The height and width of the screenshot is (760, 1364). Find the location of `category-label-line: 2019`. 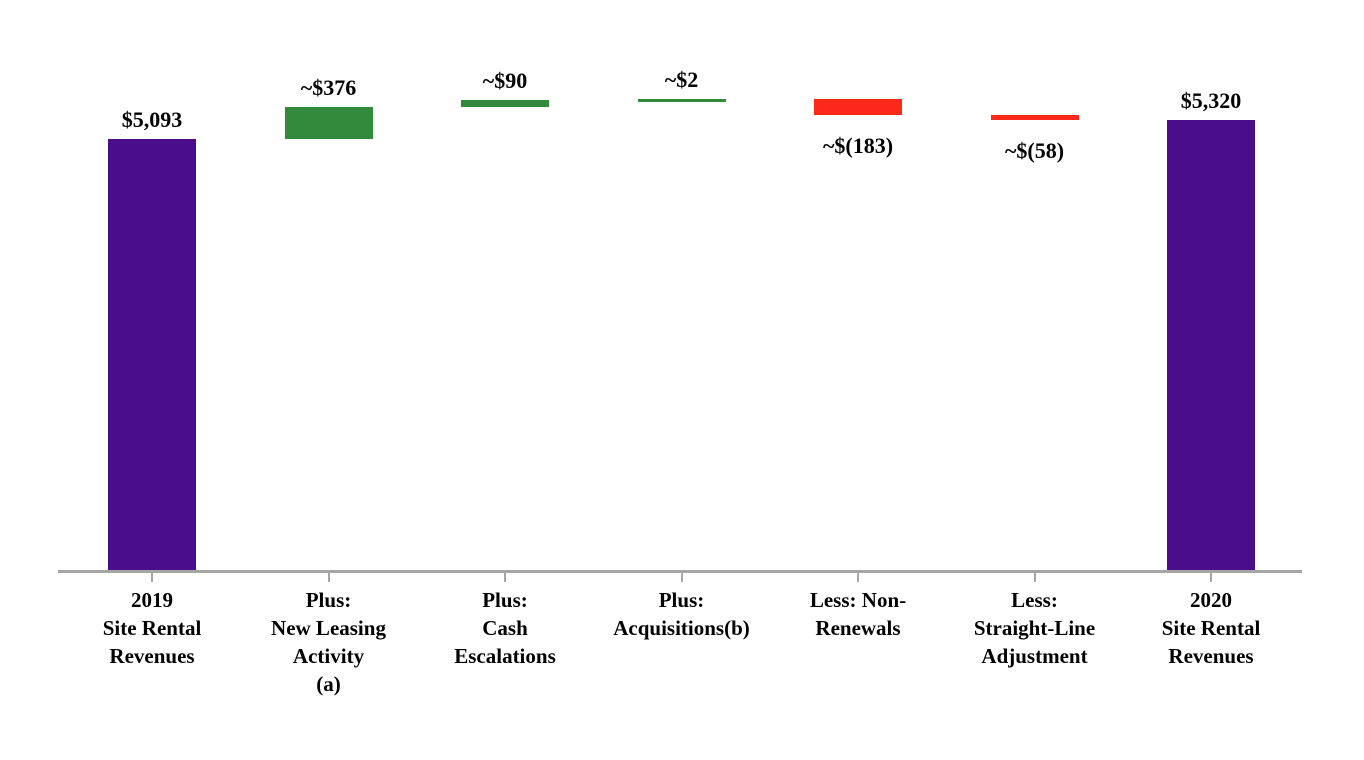

category-label-line: 2019 is located at coordinates (152, 600).